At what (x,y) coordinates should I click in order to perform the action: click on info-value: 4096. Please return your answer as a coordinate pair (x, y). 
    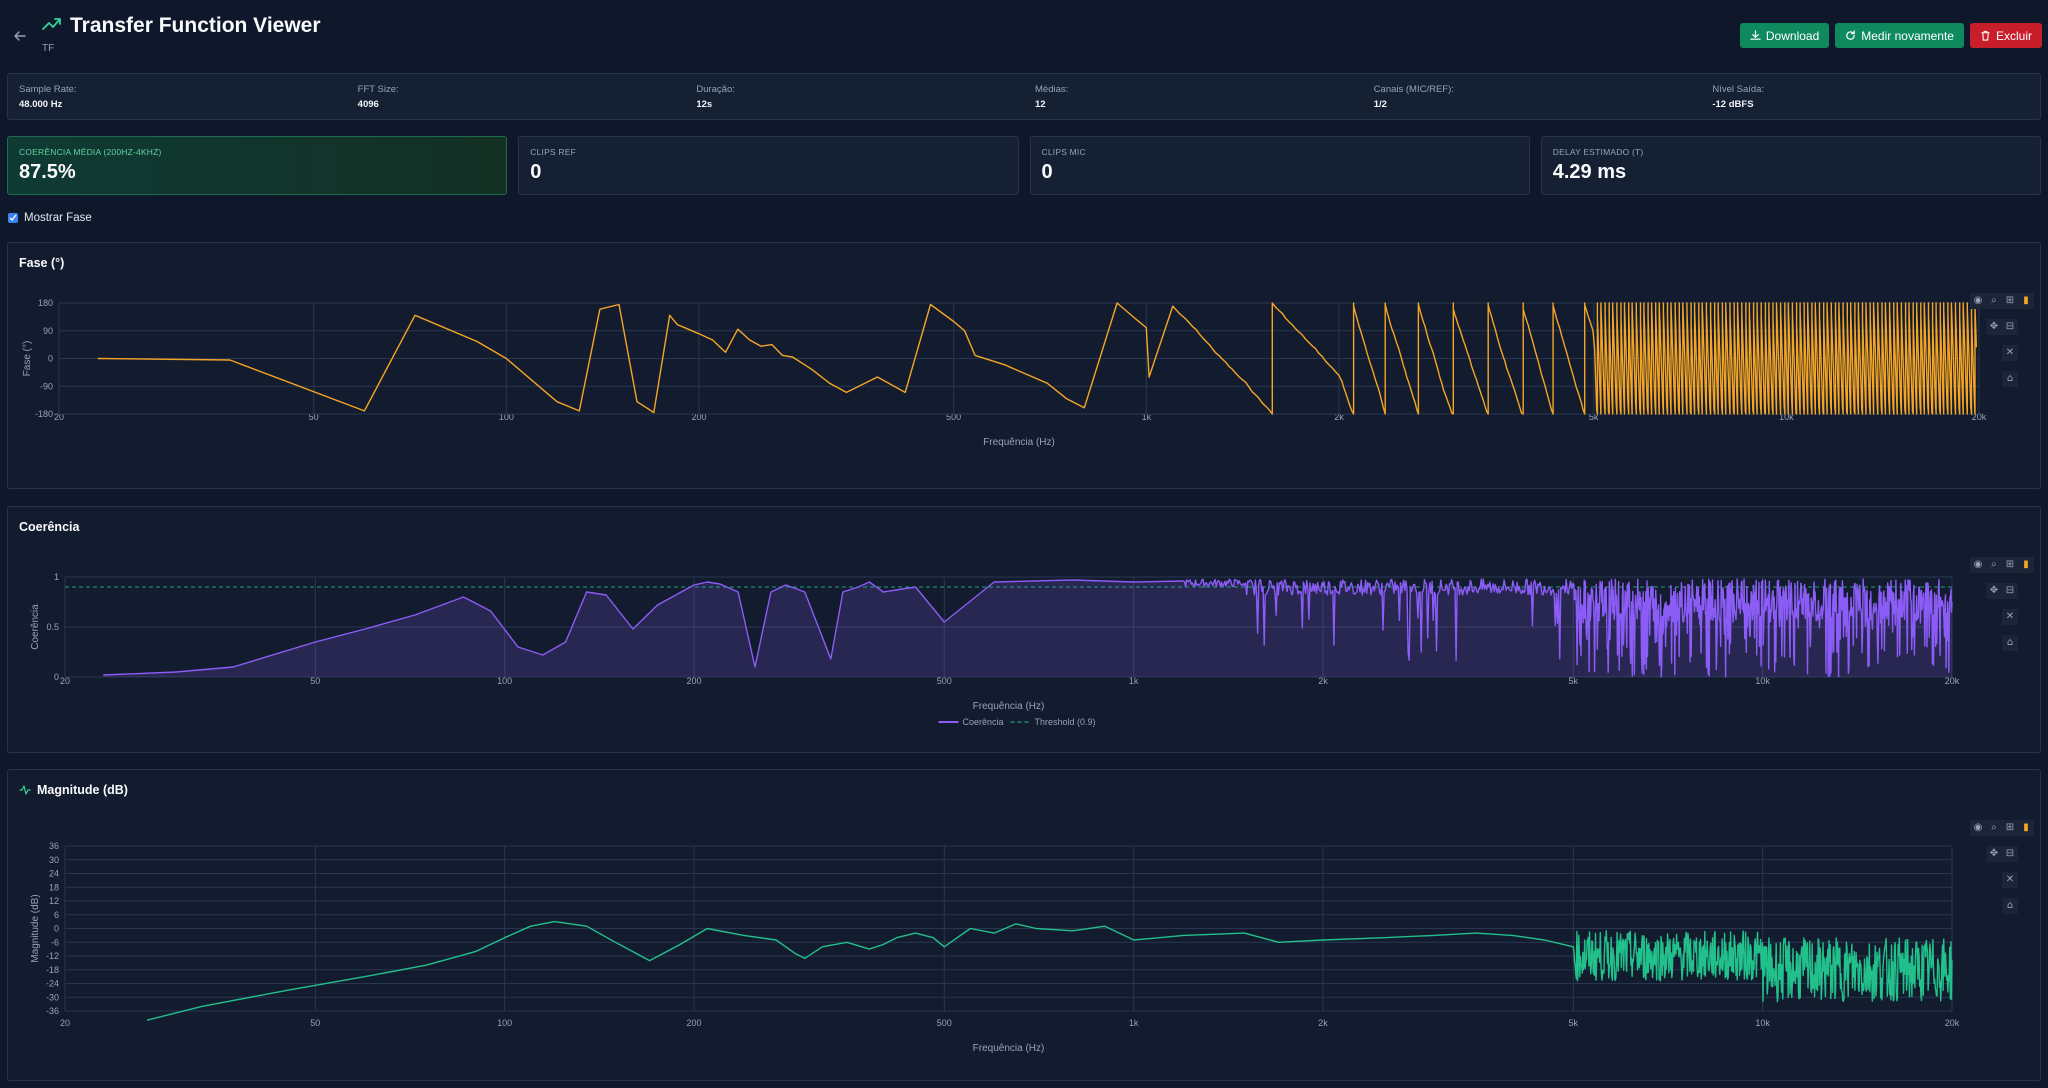
    Looking at the image, I should click on (368, 104).